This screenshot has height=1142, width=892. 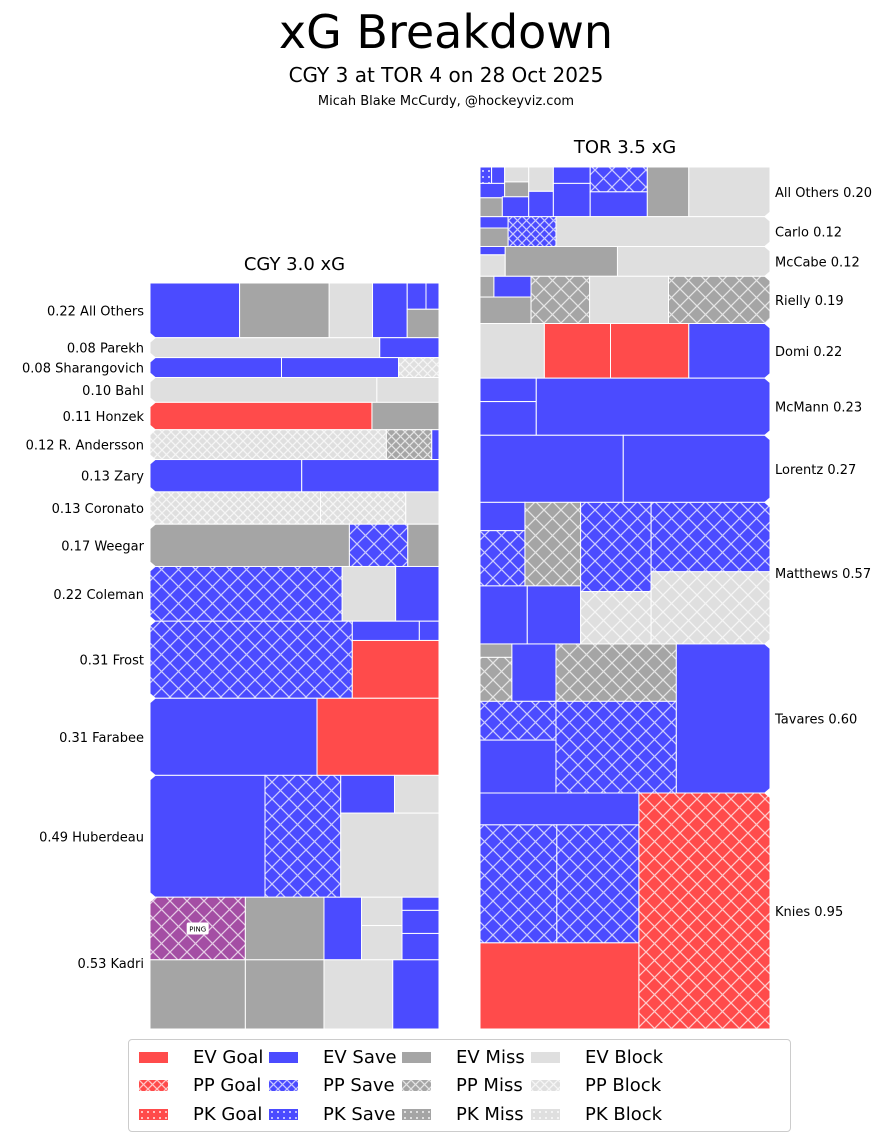 What do you see at coordinates (808, 233) in the screenshot?
I see `player-label: Carlo 0.12` at bounding box center [808, 233].